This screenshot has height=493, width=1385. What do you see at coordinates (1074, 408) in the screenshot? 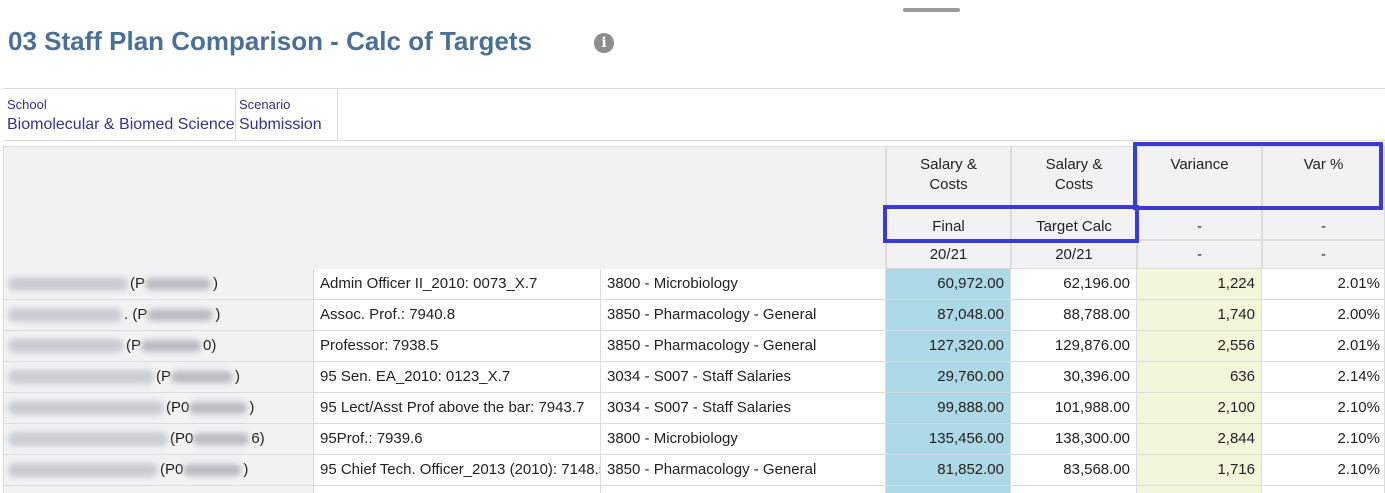
I see `target-cell: 101,988.00` at bounding box center [1074, 408].